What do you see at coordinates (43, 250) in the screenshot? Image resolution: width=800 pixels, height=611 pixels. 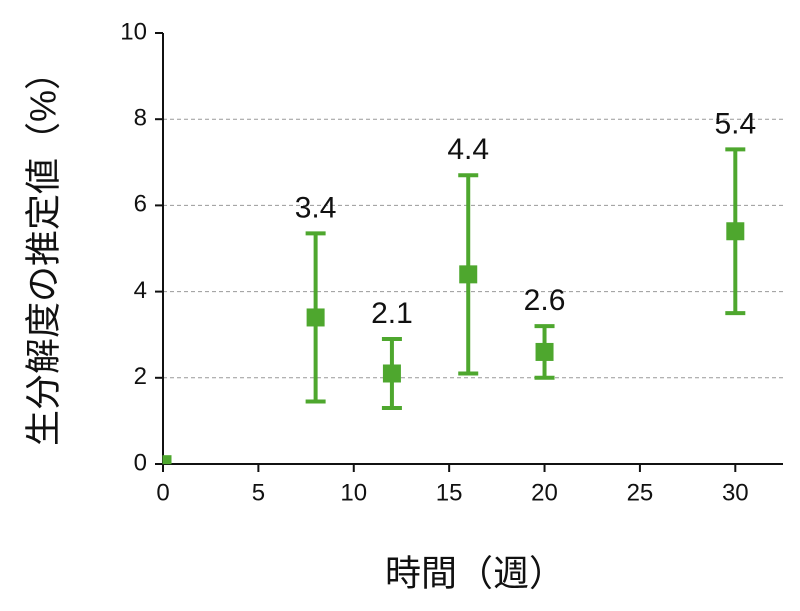 I see `y-axis-title: 生分解度の推定値（%）` at bounding box center [43, 250].